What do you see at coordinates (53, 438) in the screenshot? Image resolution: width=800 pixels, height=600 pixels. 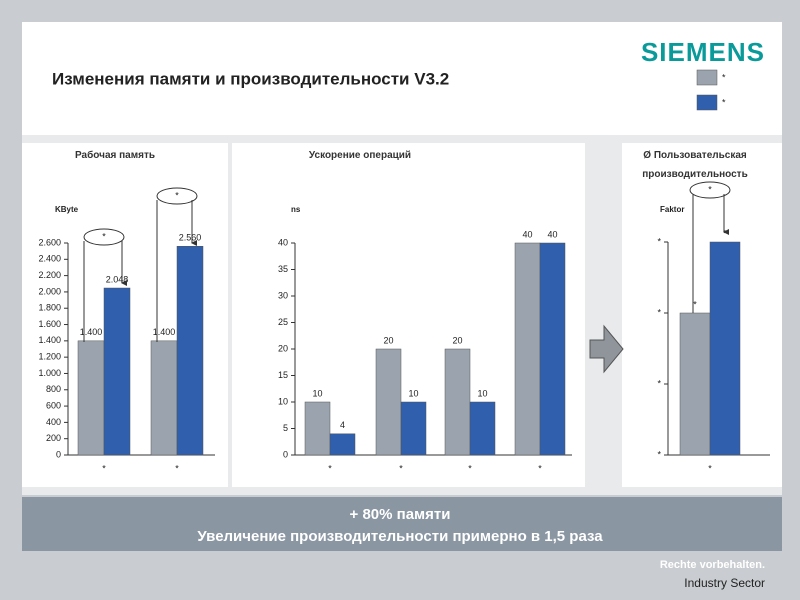 I see `y-tick-label: 200` at bounding box center [53, 438].